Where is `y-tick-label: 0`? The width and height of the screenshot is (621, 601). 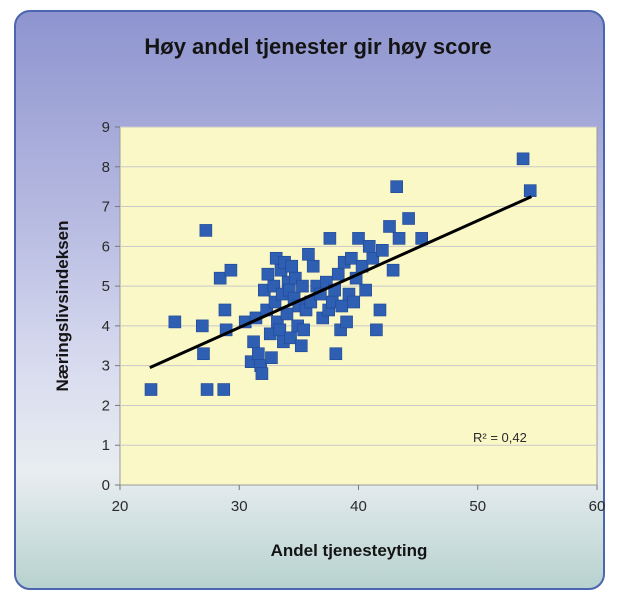 y-tick-label: 0 is located at coordinates (106, 485).